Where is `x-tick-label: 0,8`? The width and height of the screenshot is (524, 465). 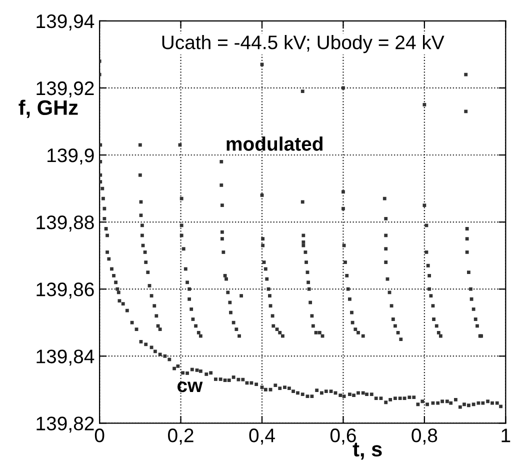
x-tick-label: 0,8 is located at coordinates (425, 436).